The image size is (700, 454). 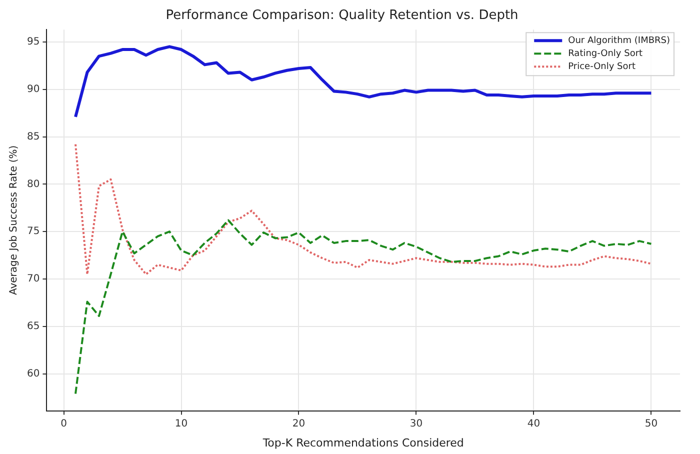 I want to click on y-tick-label: 60, so click(x=33, y=374).